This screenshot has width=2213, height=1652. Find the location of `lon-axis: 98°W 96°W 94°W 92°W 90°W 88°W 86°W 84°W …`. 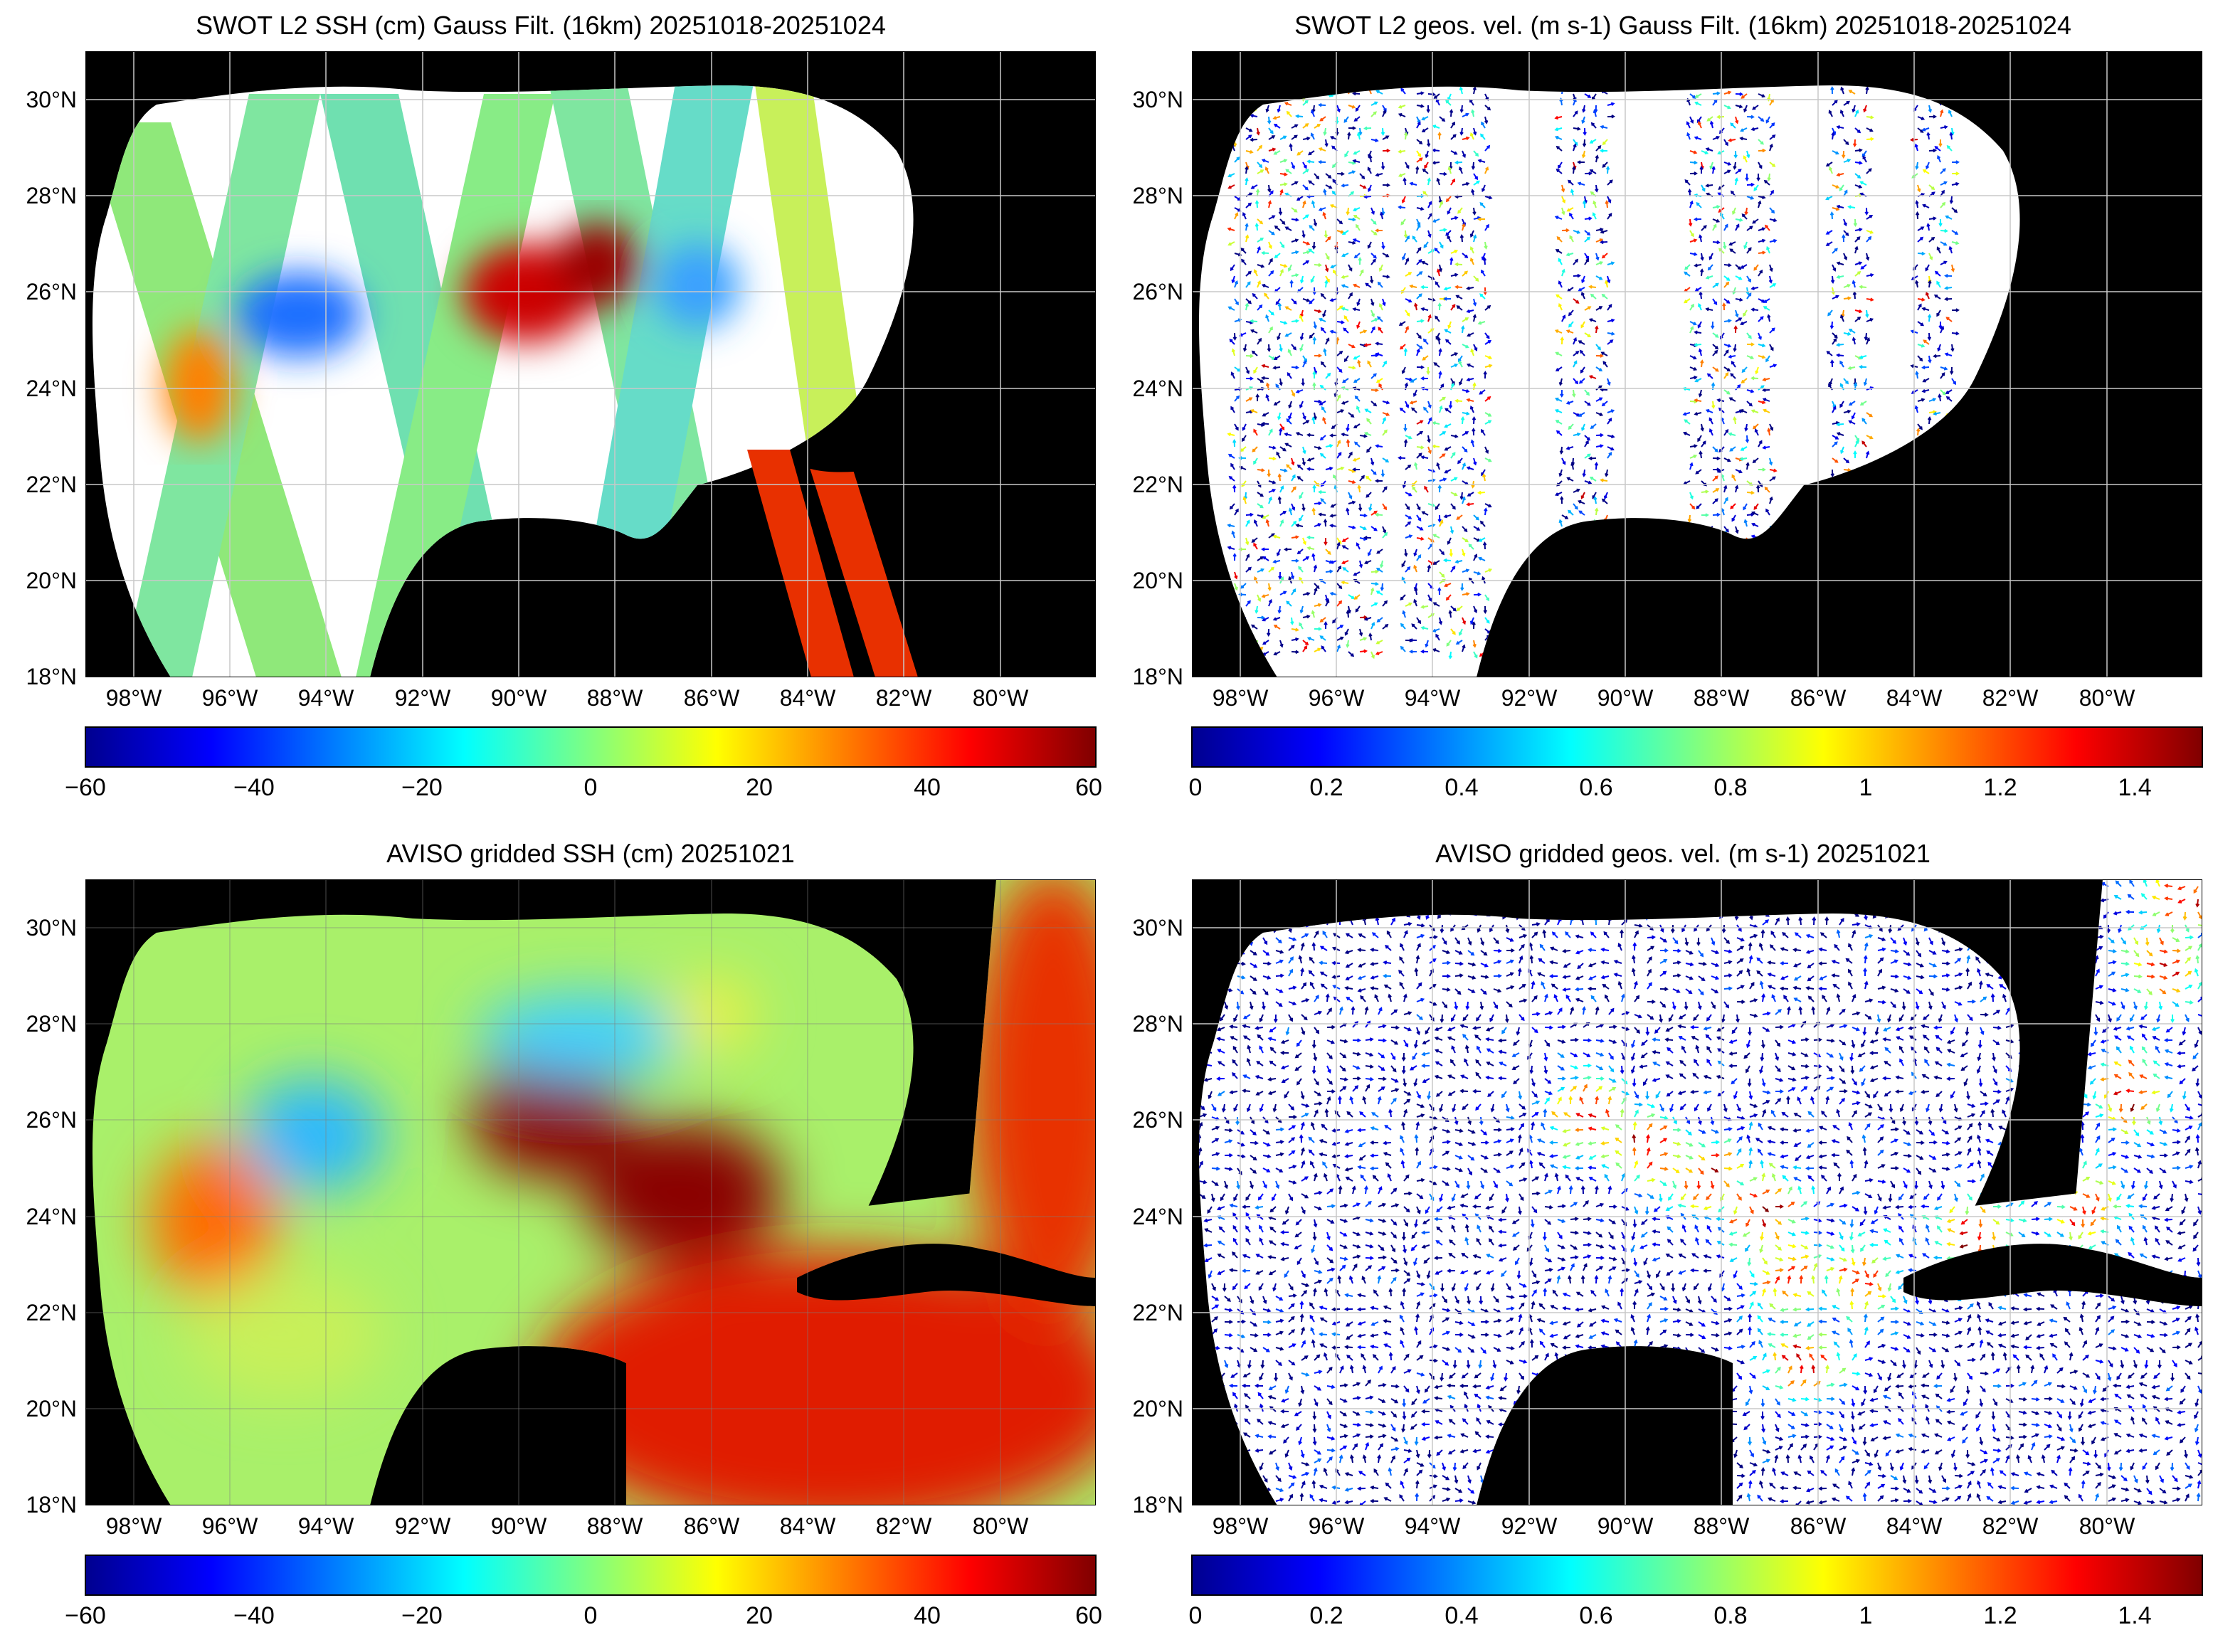

lon-axis: 98°W 96°W 94°W 92°W 90°W 88°W 86°W 84°W … is located at coordinates (567, 1526).